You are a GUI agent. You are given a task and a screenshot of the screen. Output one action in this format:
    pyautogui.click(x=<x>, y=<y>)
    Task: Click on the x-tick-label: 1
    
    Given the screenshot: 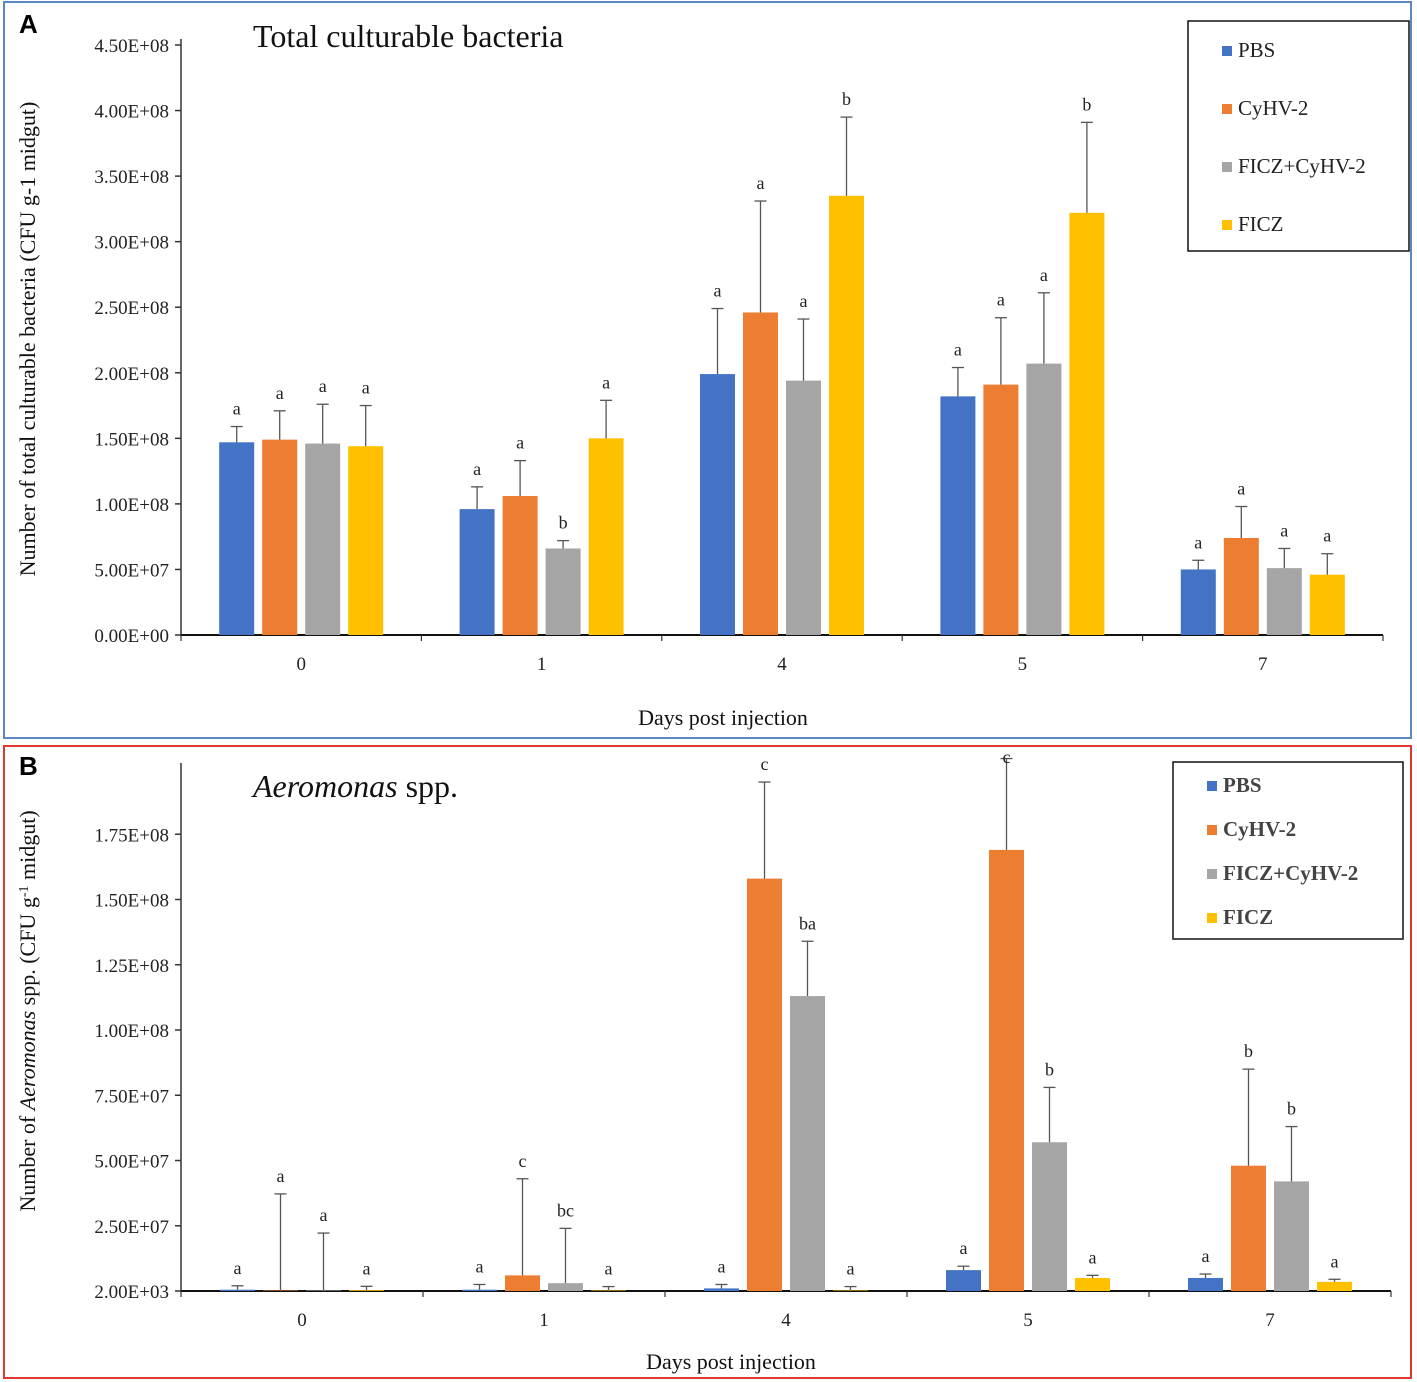 What is the action you would take?
    pyautogui.click(x=544, y=1320)
    